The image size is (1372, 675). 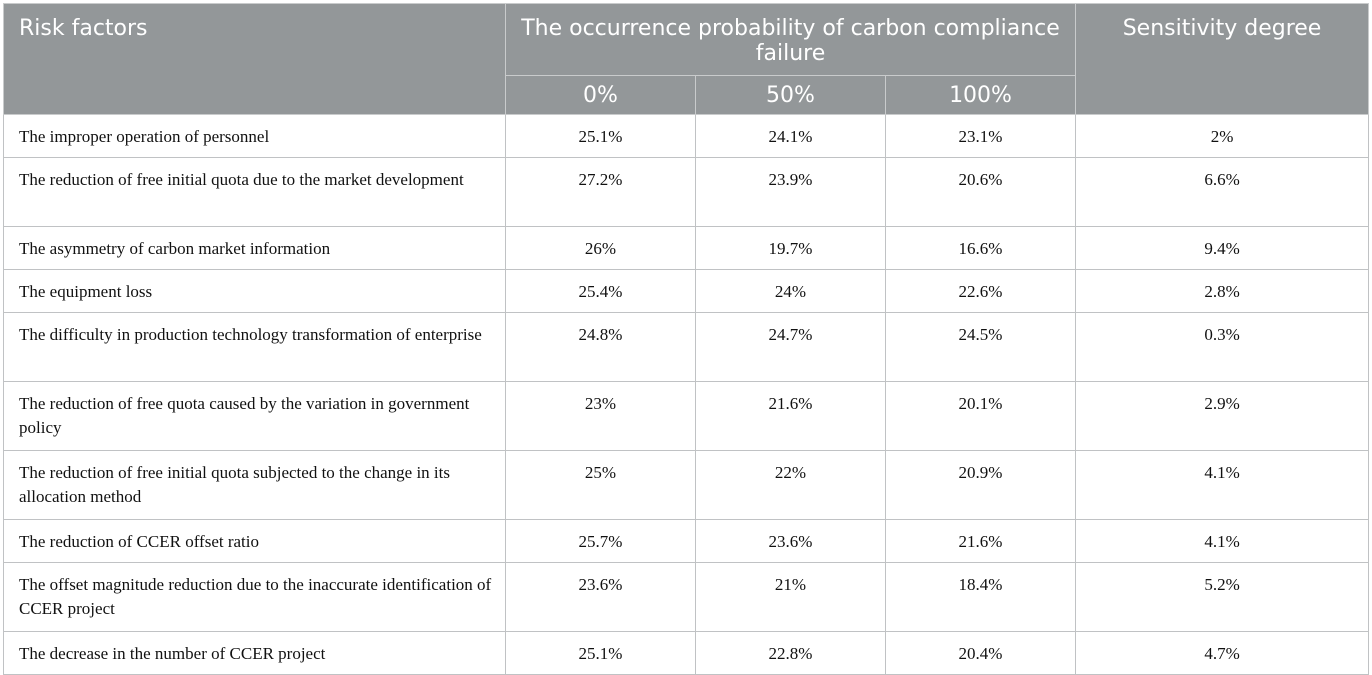 I want to click on probability-100-cell: 24.5%, so click(x=980, y=347).